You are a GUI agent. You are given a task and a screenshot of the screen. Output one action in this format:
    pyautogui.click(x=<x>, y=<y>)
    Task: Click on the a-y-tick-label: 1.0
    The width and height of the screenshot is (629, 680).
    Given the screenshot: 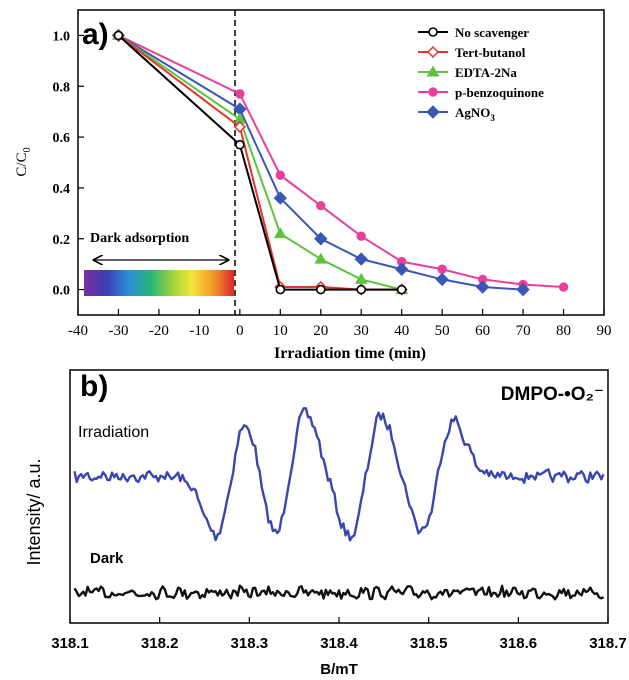 What is the action you would take?
    pyautogui.click(x=62, y=36)
    